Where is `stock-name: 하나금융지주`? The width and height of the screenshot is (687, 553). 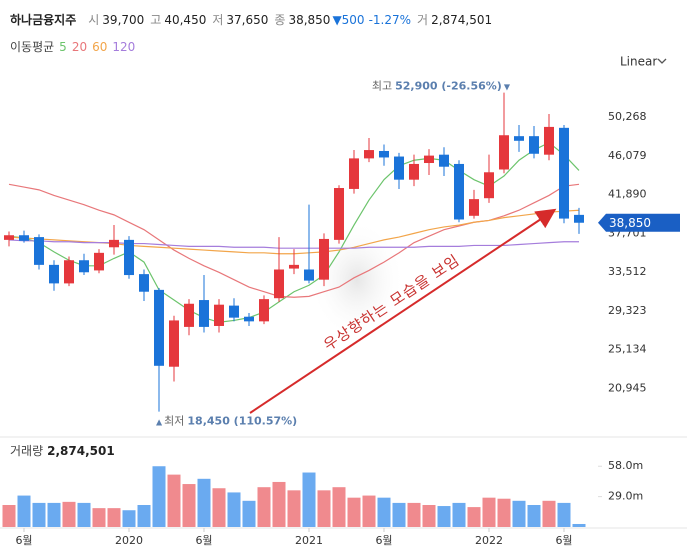 stock-name: 하나금융지주 is located at coordinates (43, 19).